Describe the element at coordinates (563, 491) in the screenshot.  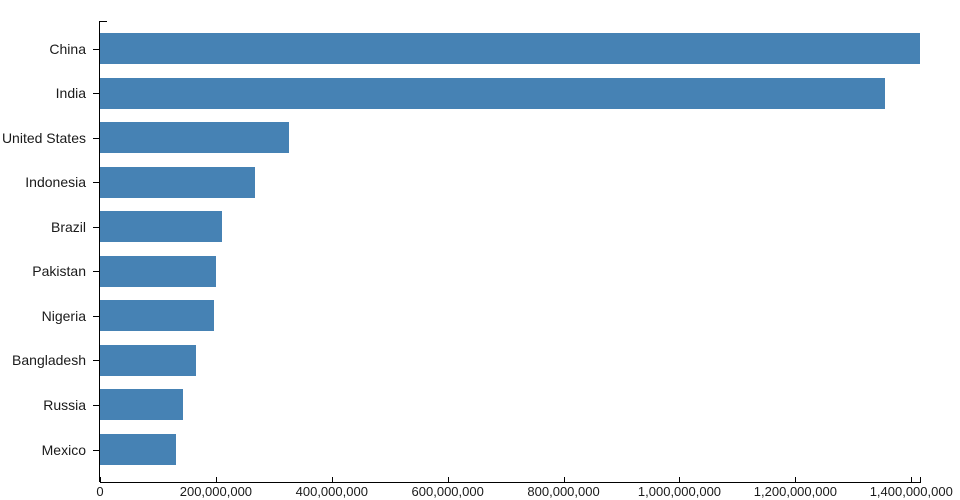
I see `x-tick-label: 800,000,000` at that location.